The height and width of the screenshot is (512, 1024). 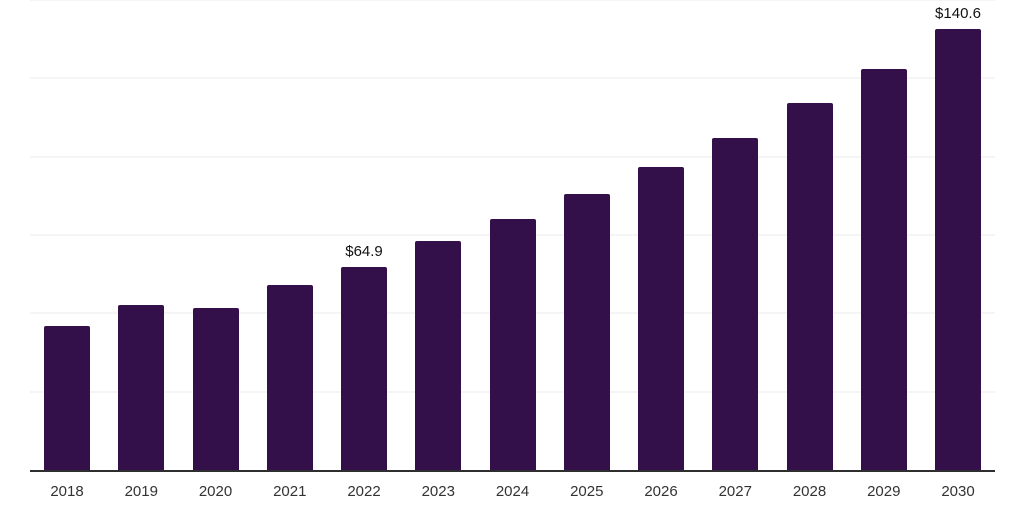 What do you see at coordinates (735, 303) in the screenshot?
I see `bar-2027` at bounding box center [735, 303].